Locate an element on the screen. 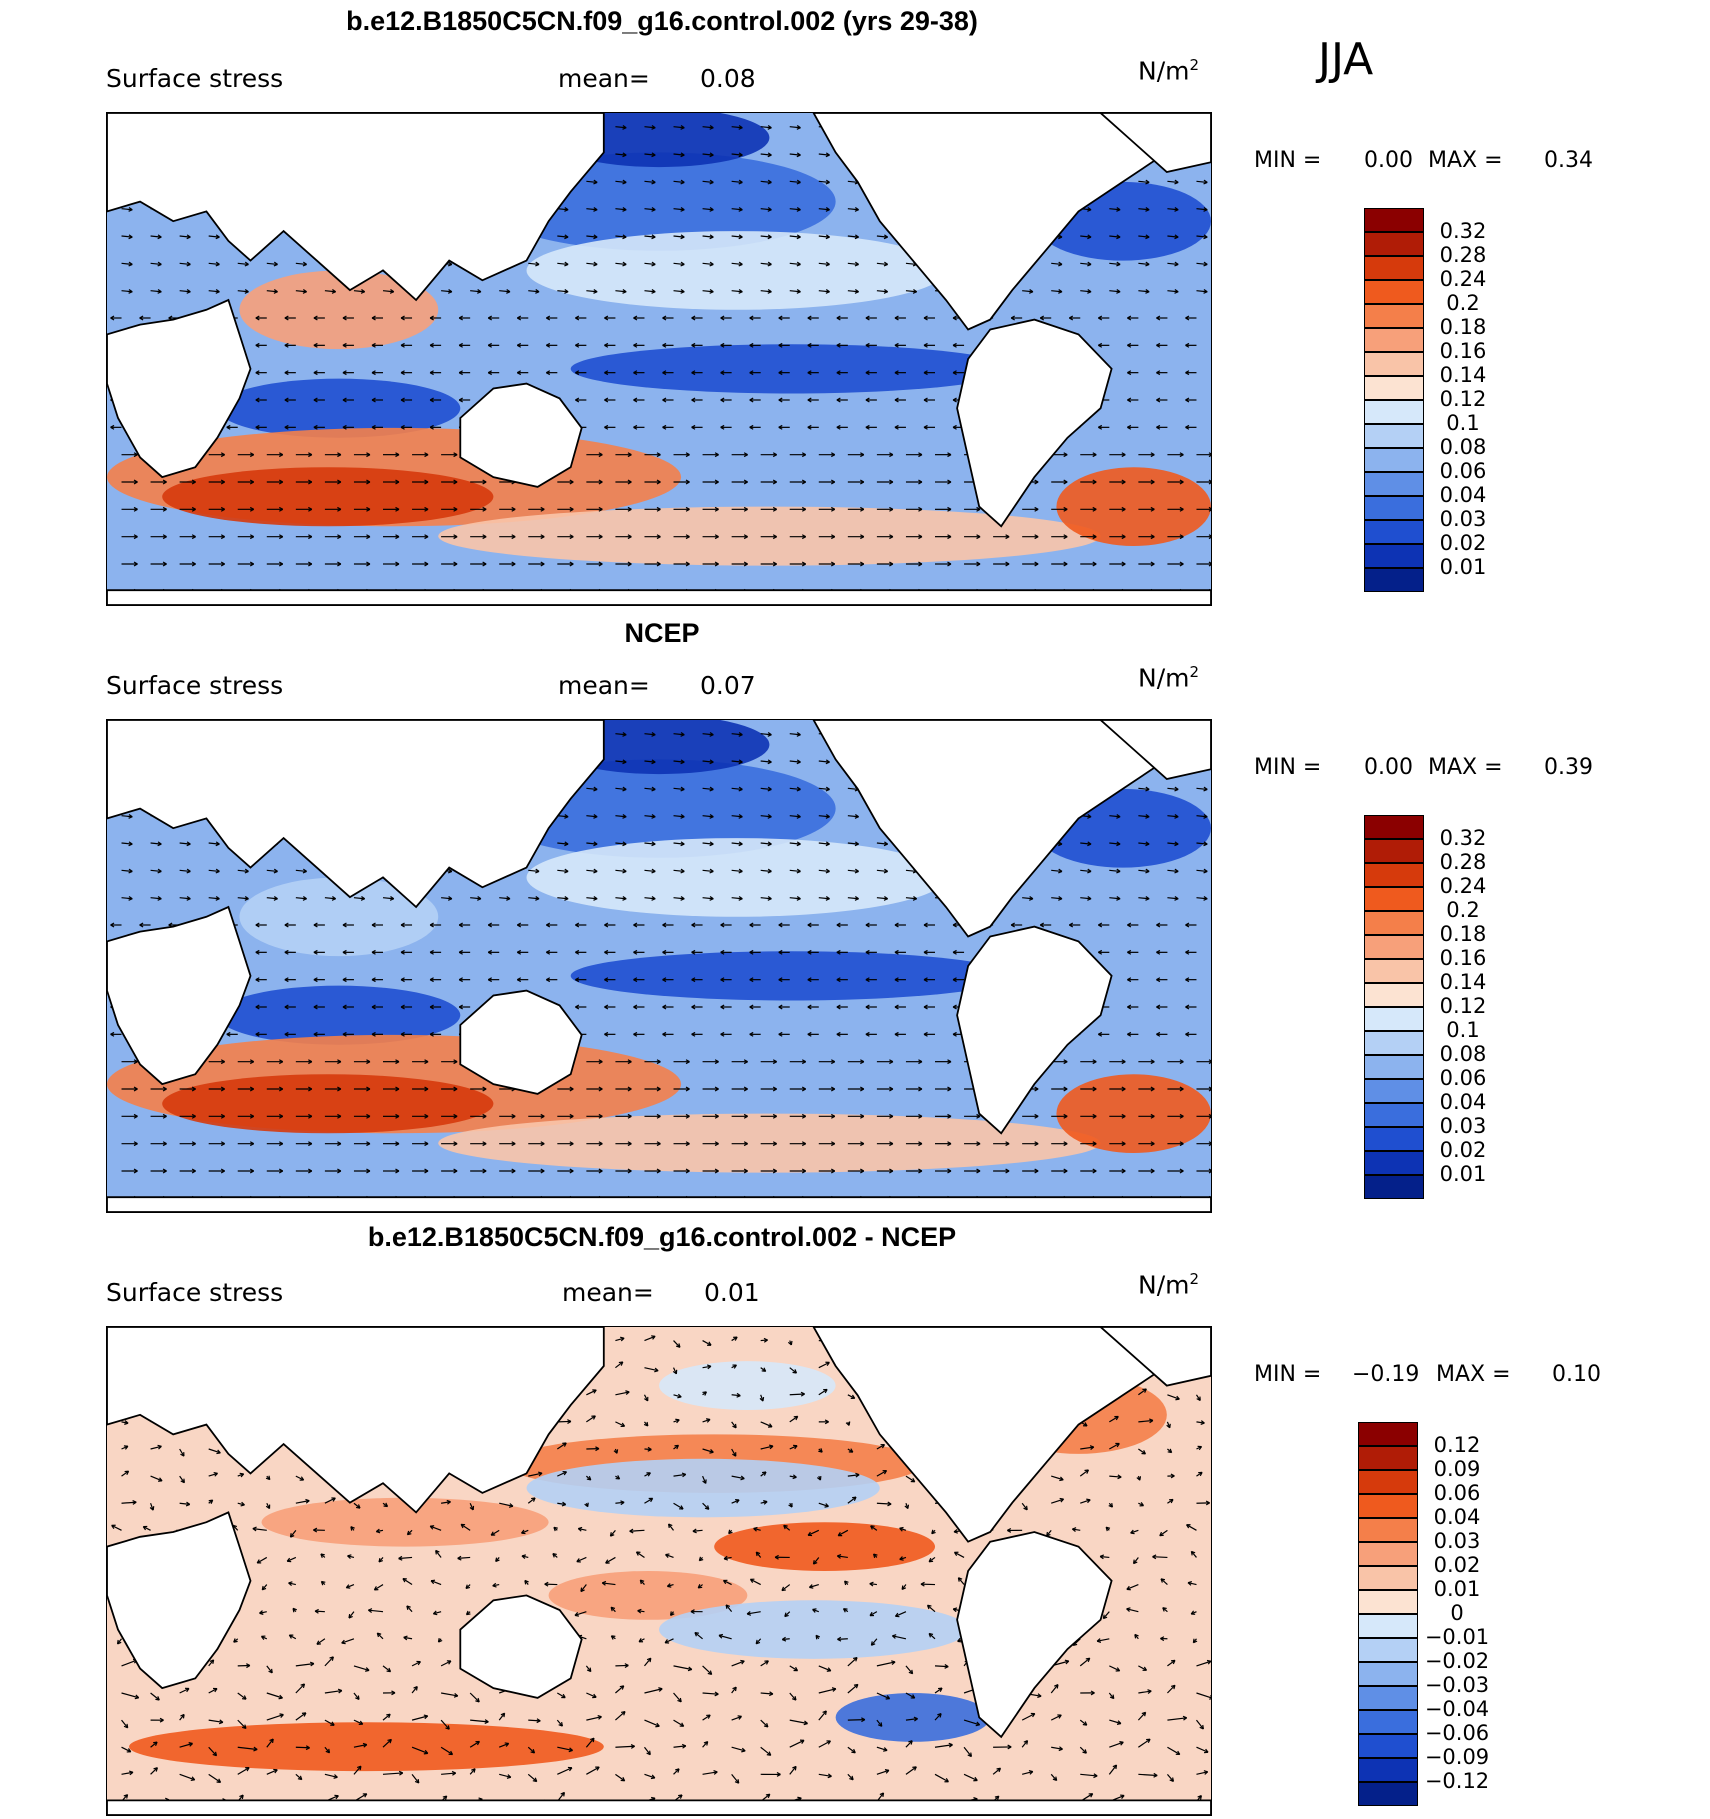 This screenshot has height=1819, width=1710. colorbar-swatch is located at coordinates (1394, 971).